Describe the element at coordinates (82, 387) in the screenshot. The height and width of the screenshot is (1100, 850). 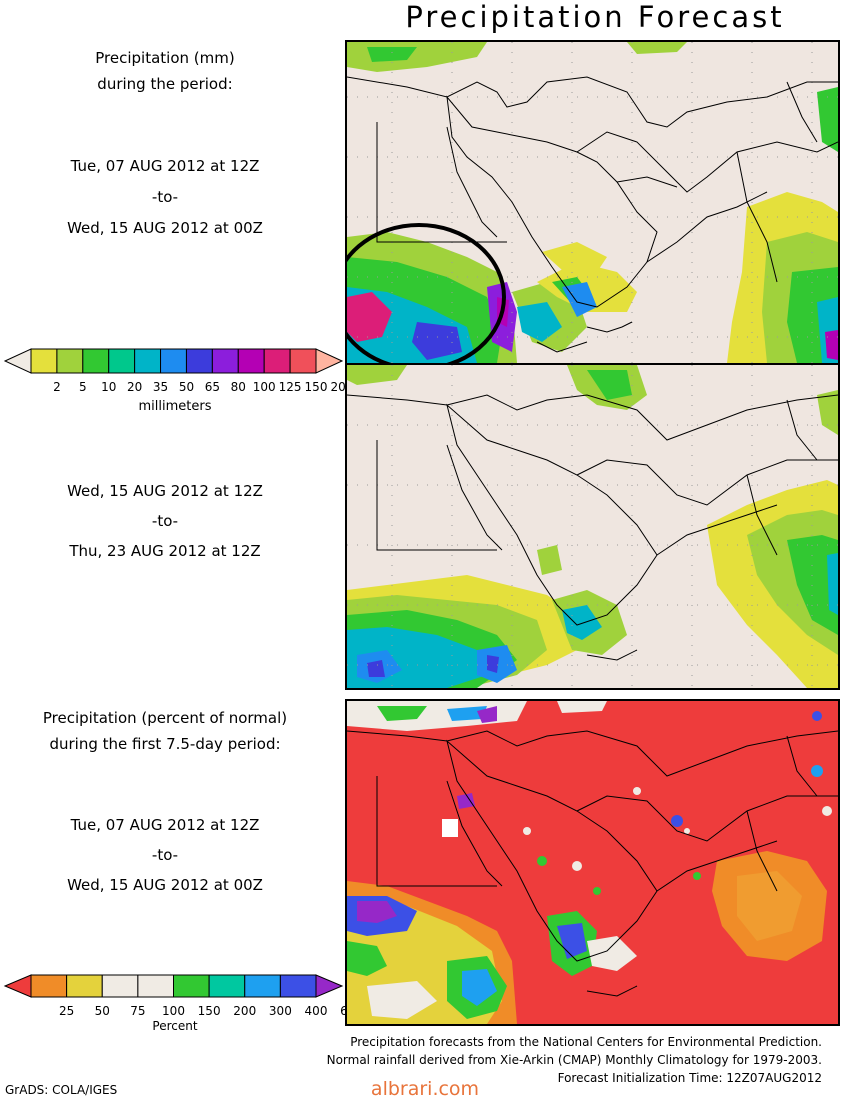
I see `mm-colorbar-tick-label: 5` at that location.